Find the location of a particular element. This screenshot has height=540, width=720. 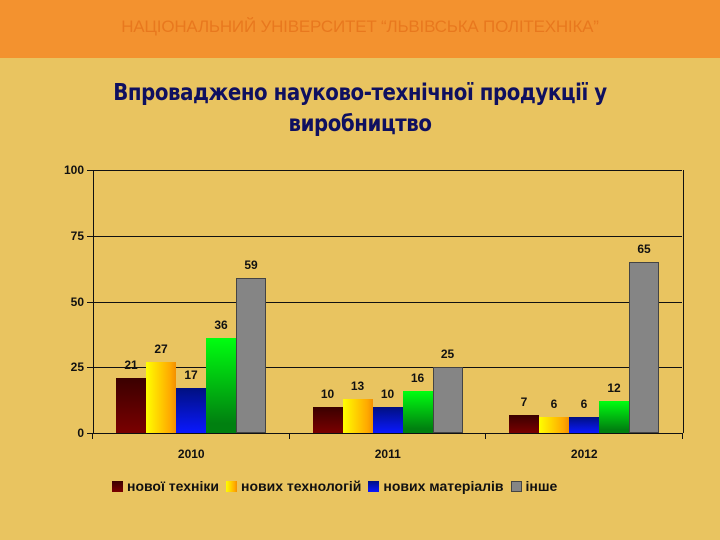

x-axis is located at coordinates (385, 433).